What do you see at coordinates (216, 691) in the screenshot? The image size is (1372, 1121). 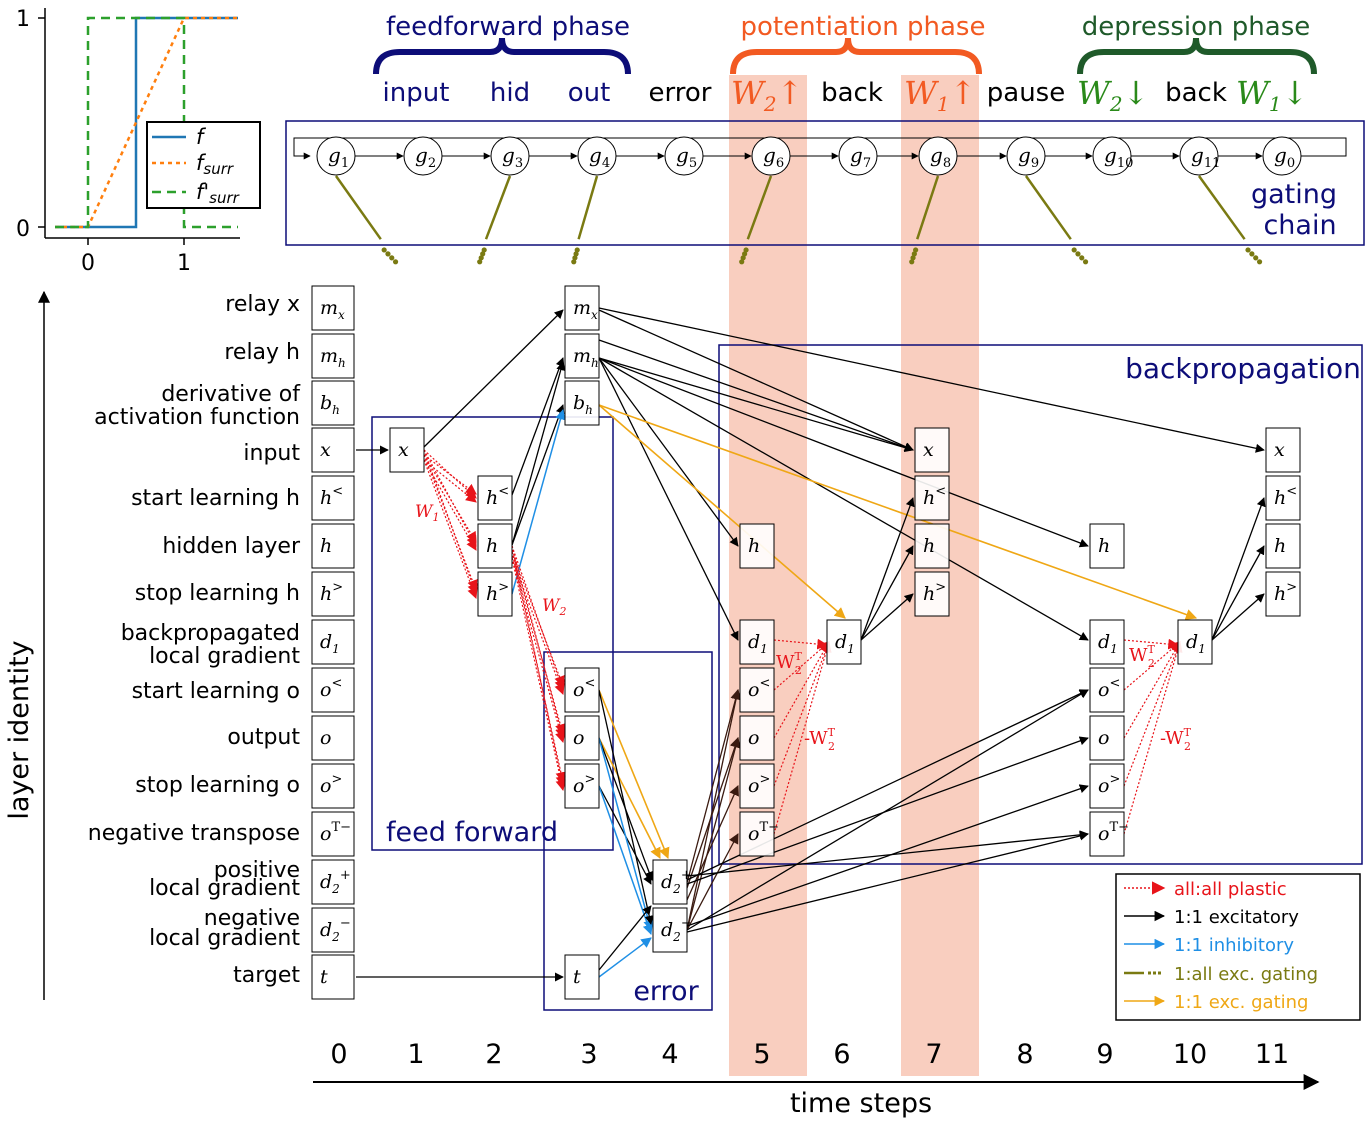 I see `layer-label-10: start learning o` at bounding box center [216, 691].